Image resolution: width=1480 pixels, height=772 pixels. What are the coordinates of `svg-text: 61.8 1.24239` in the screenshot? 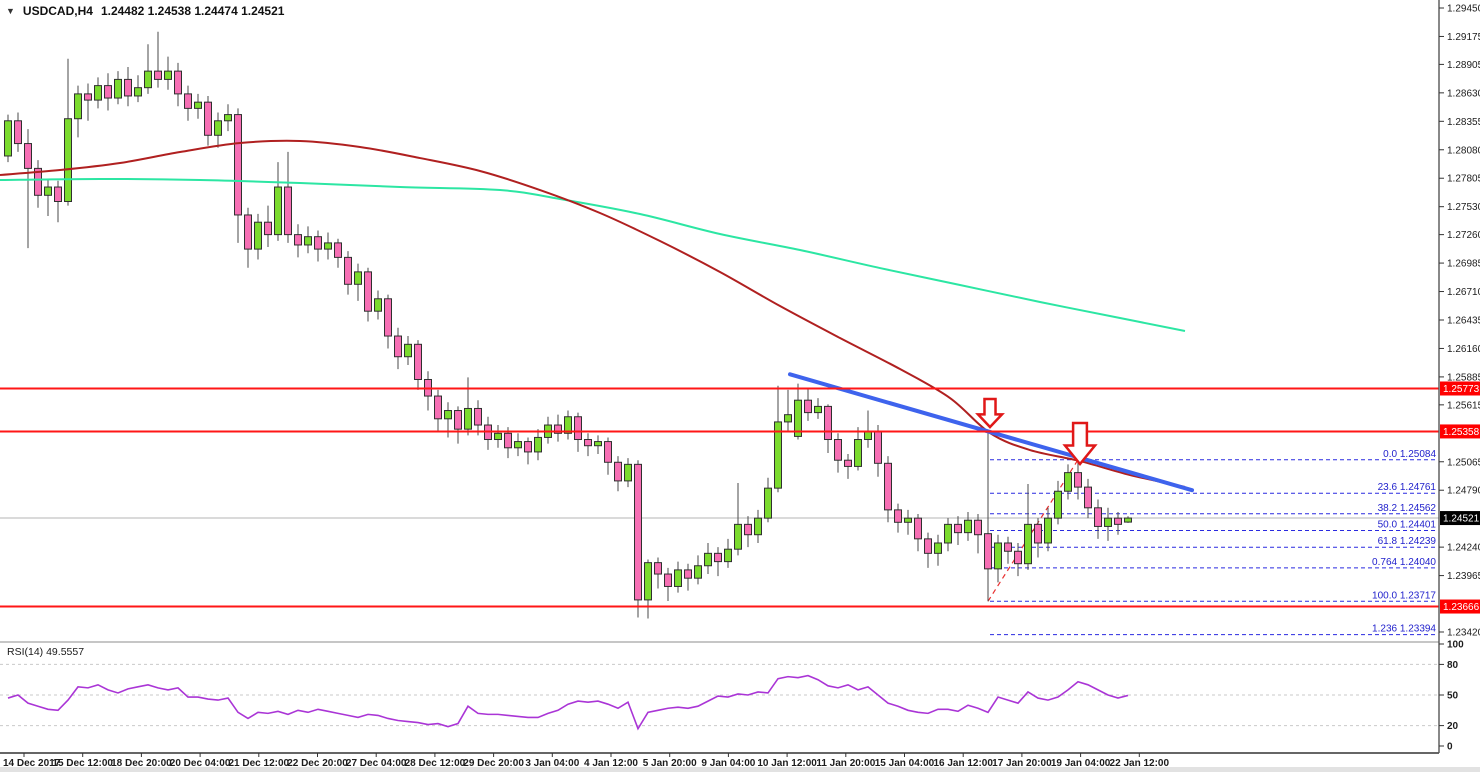 It's located at (1407, 541).